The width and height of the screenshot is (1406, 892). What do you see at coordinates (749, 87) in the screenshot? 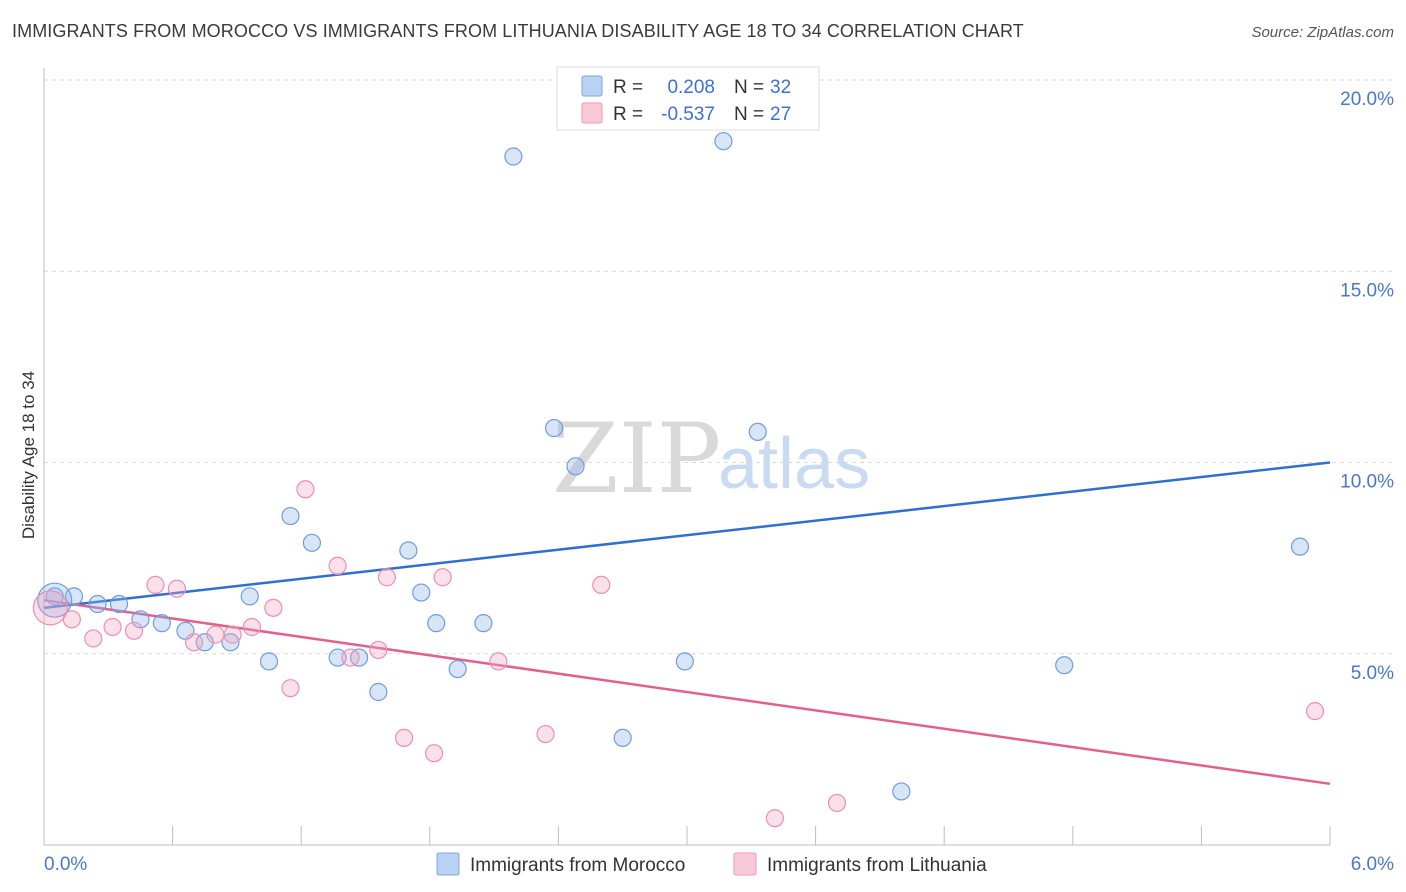
I see `legend-n-label-morocco: N =` at bounding box center [749, 87].